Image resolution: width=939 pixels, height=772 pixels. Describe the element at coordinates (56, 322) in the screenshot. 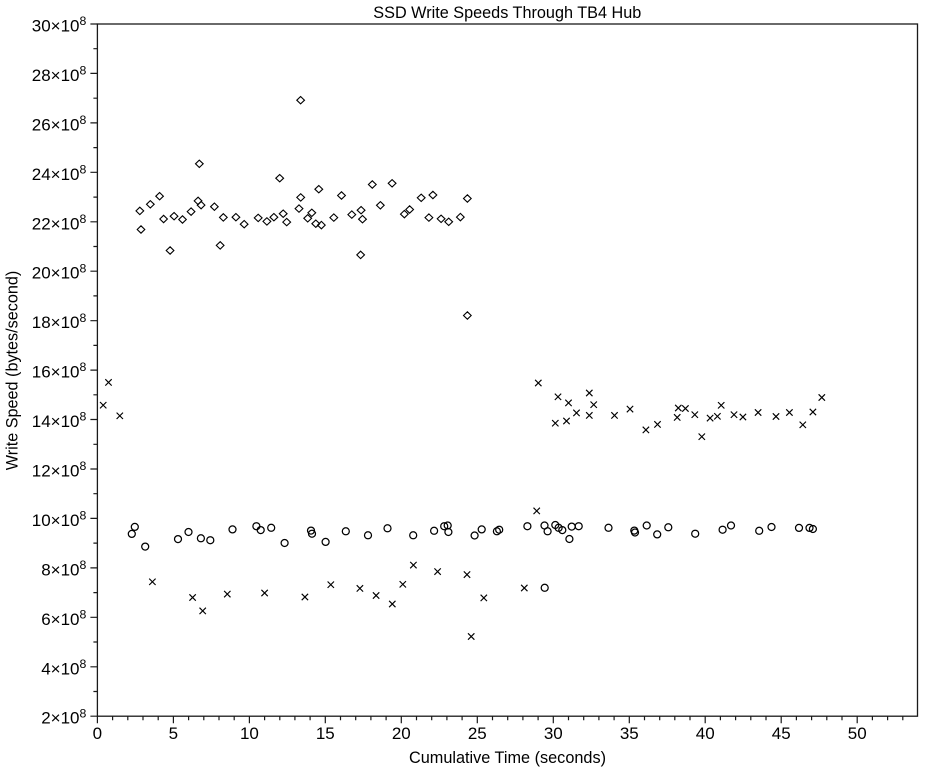

I see `svg-text: 18×10` at that location.